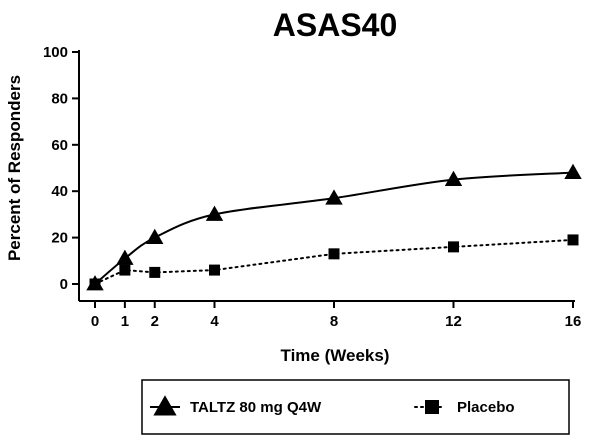 This screenshot has height=440, width=595. Describe the element at coordinates (59, 191) in the screenshot. I see `y-tick-label: 40` at that location.